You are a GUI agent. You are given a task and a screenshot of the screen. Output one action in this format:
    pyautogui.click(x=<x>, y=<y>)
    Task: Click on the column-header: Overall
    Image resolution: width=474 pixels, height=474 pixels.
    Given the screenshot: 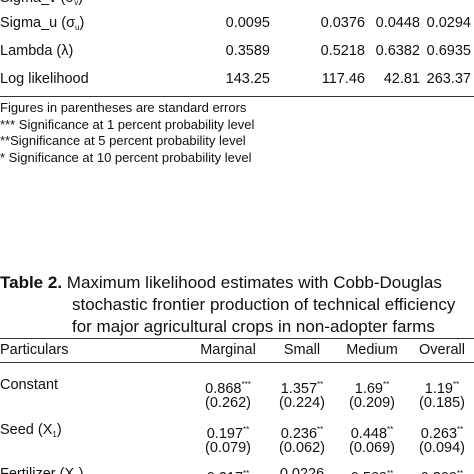 What is the action you would take?
    pyautogui.click(x=442, y=350)
    